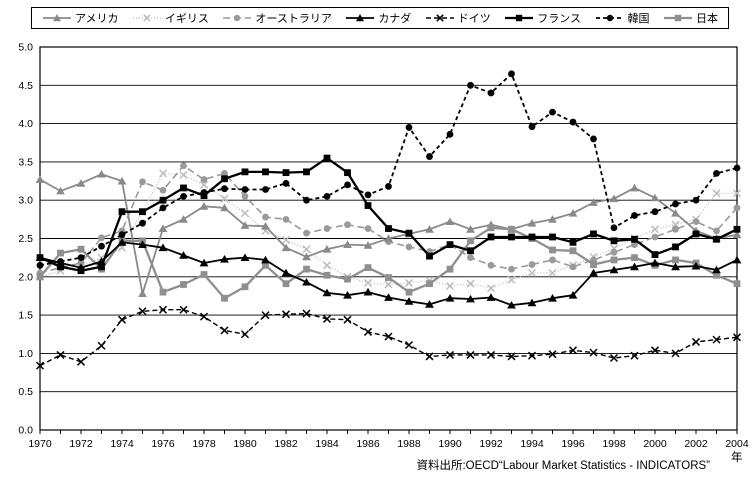  I want to click on x-axis-tick-label: 1972, so click(81, 444).